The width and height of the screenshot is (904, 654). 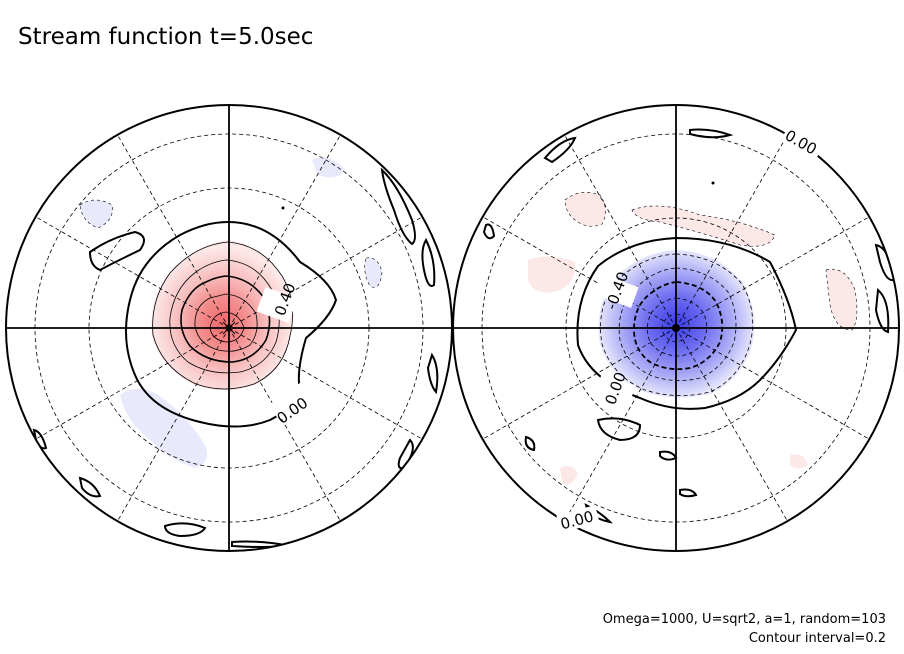 I want to click on contour-label: 0.00, so click(x=577, y=520).